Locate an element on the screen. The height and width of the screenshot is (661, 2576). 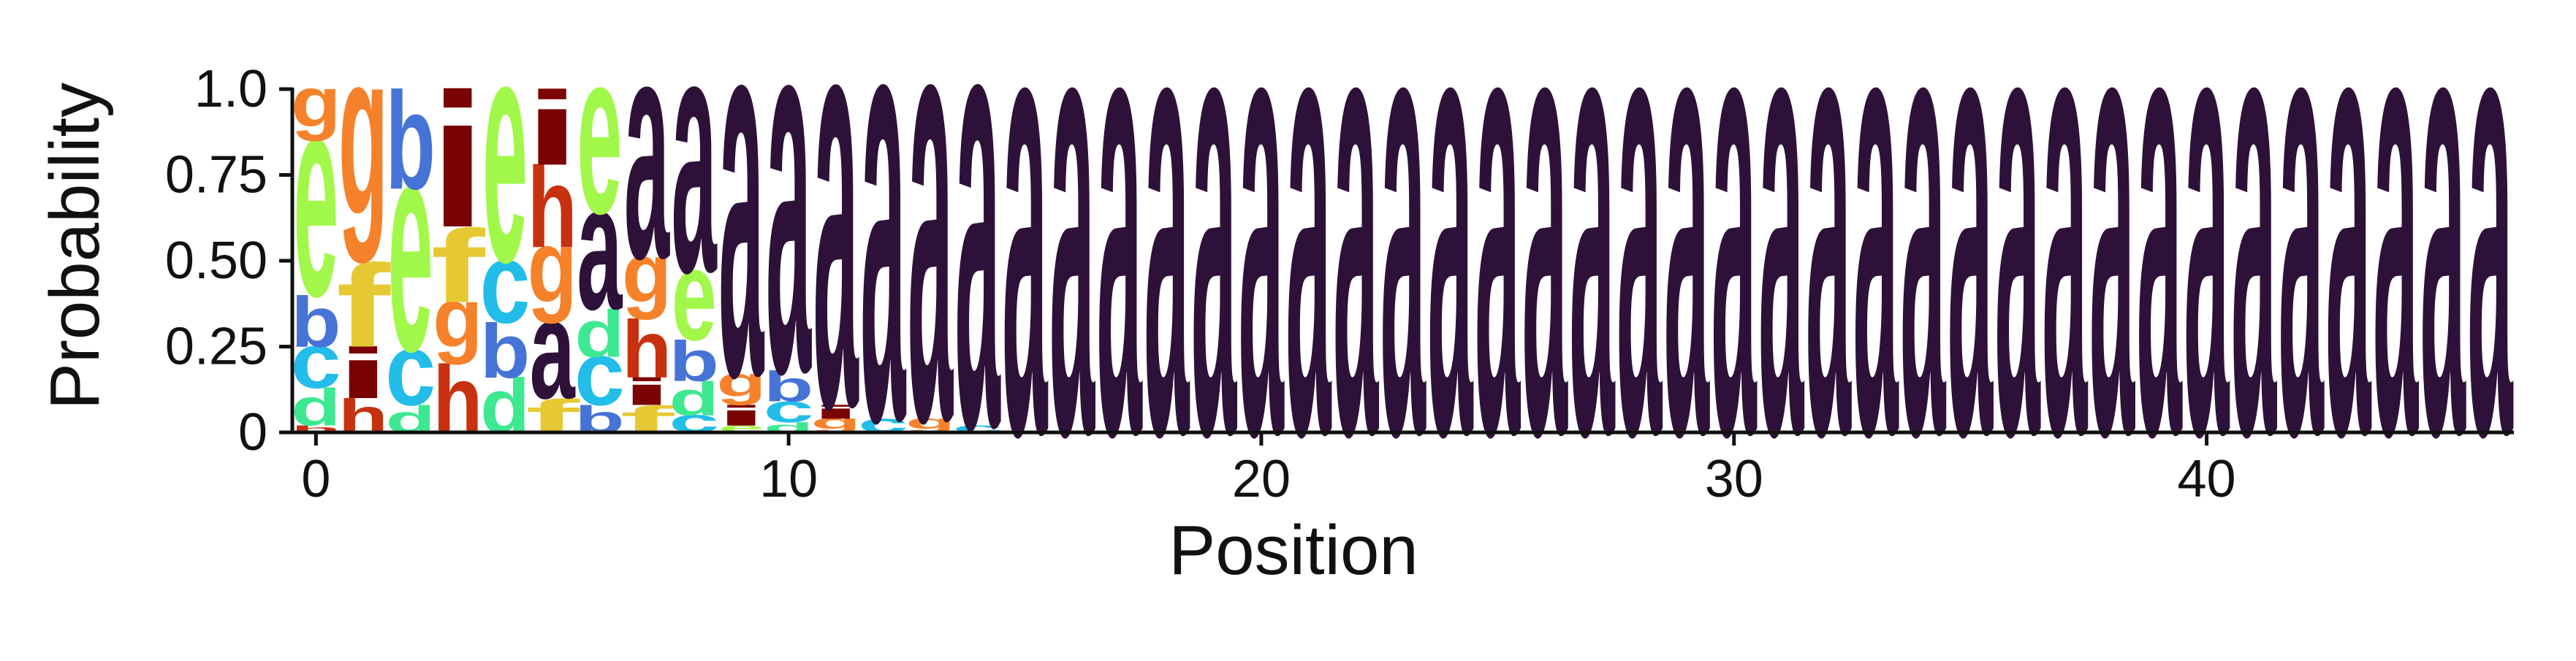
y-tick-label: 1.0 is located at coordinates (231, 89).